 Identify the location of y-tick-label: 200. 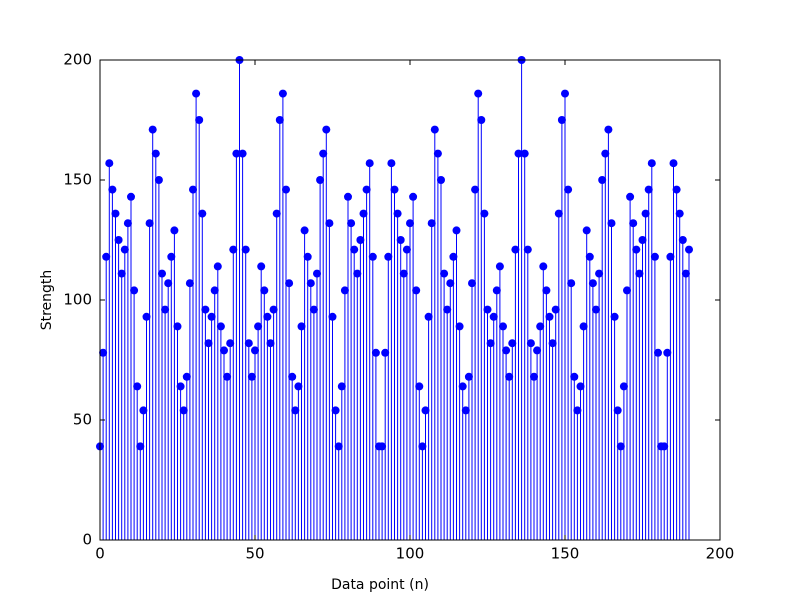
(77, 60).